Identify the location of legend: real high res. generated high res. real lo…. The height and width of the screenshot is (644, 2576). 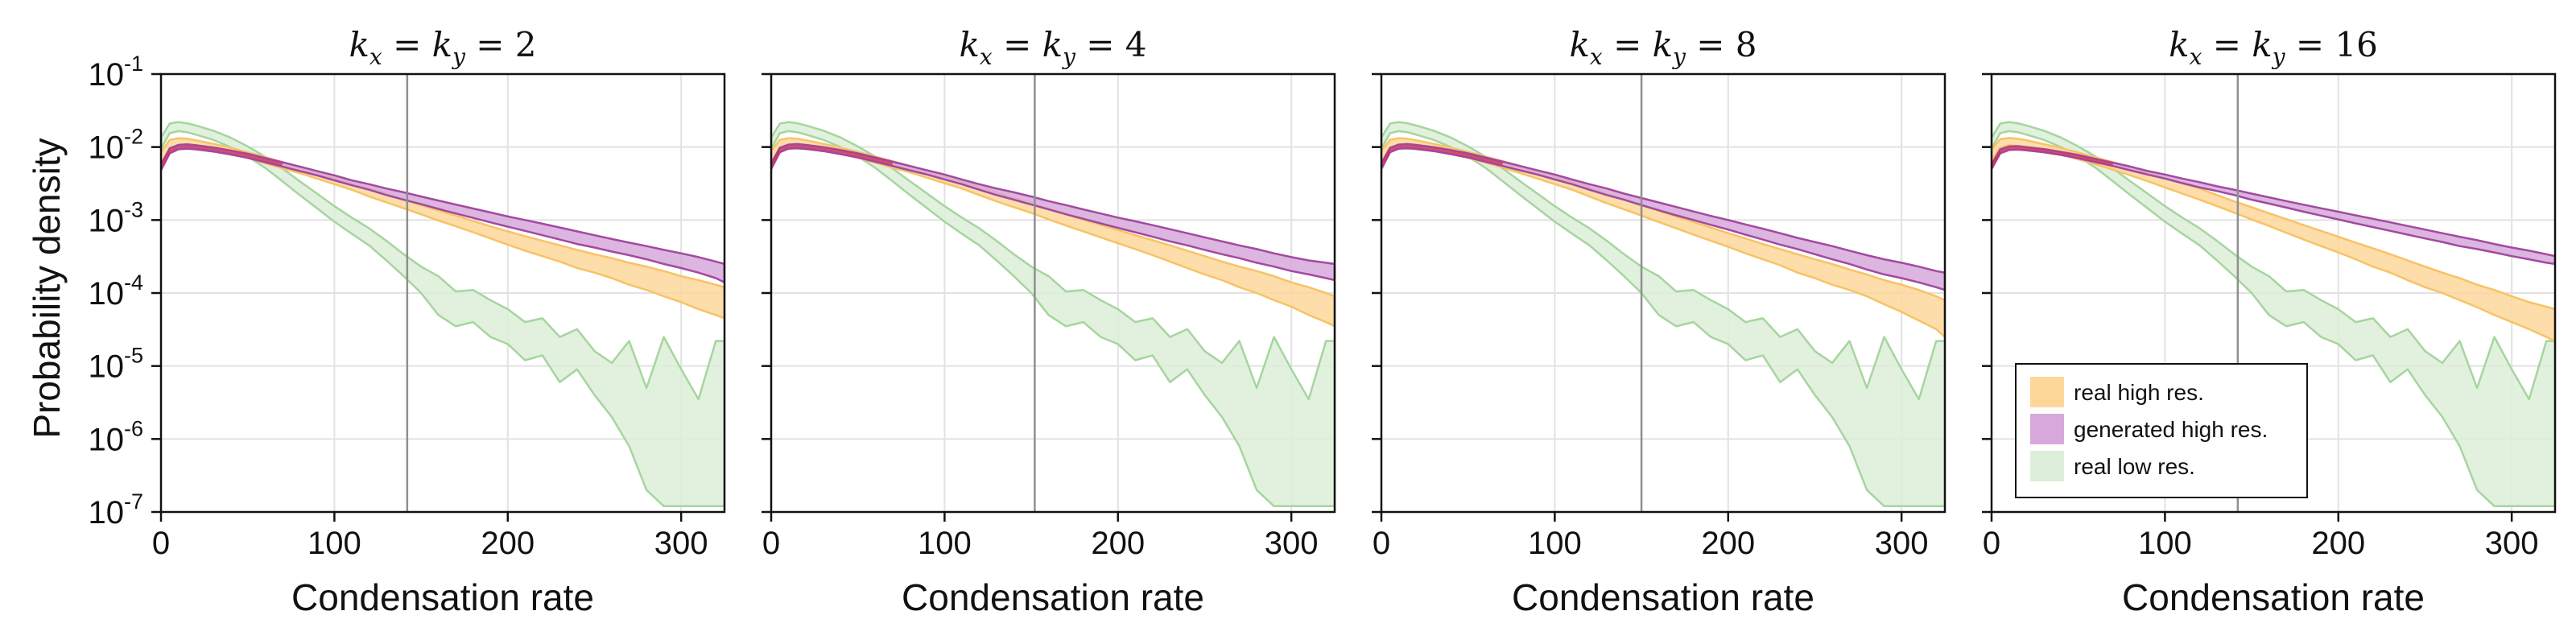
(2161, 430).